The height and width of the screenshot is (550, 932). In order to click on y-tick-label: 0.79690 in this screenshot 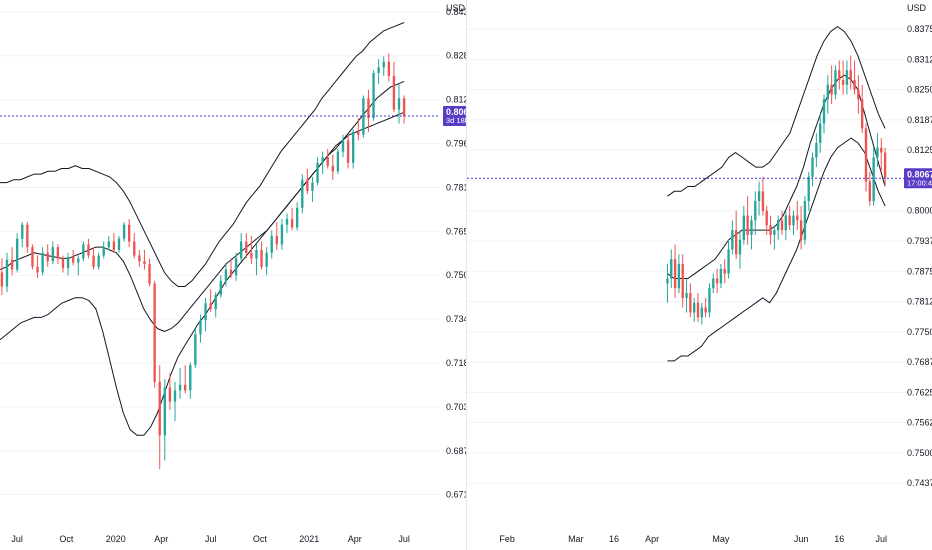, I will do `click(456, 144)`.